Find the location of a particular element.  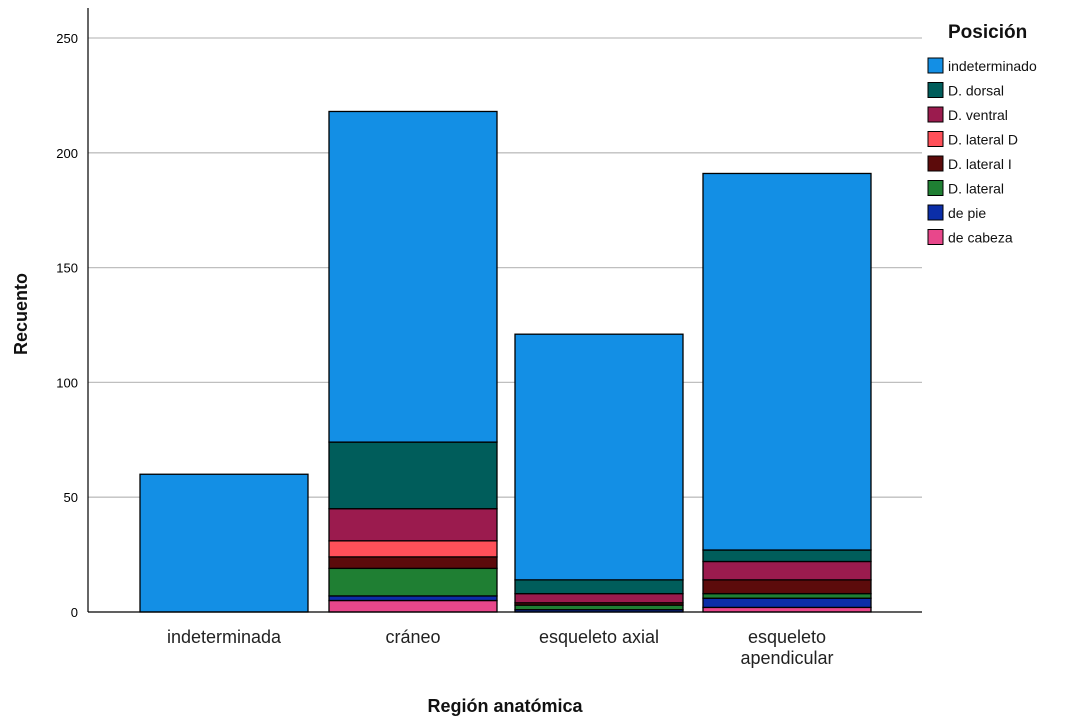

y-tick-label: 150 is located at coordinates (67, 268).